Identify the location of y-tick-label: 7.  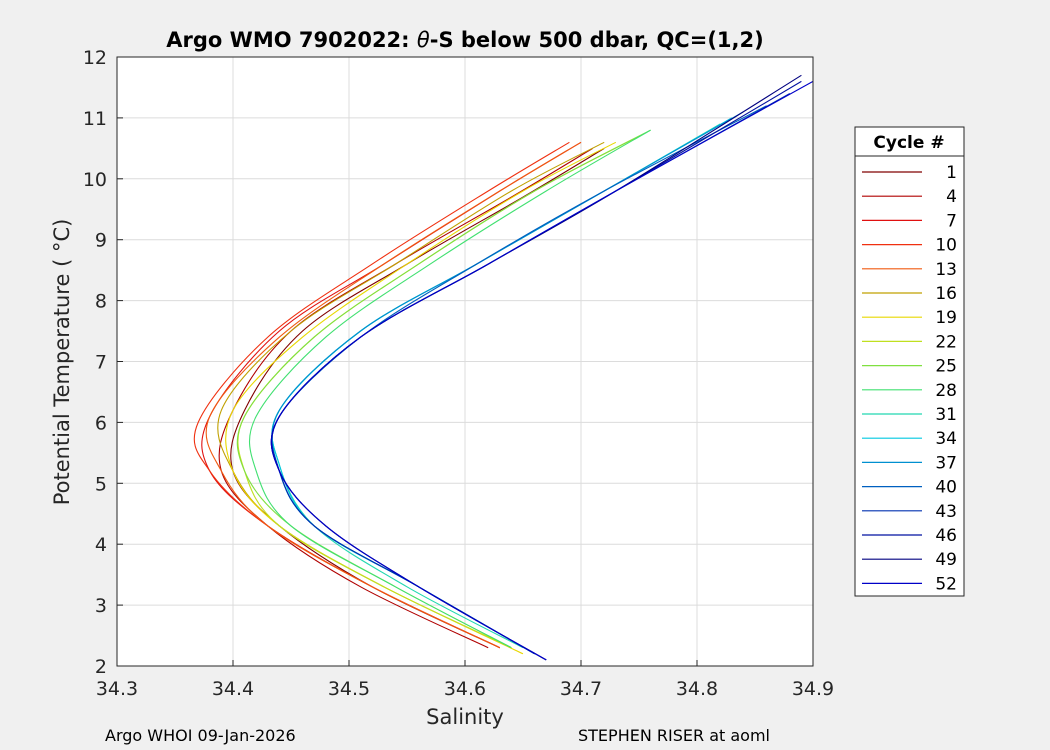
(101, 363).